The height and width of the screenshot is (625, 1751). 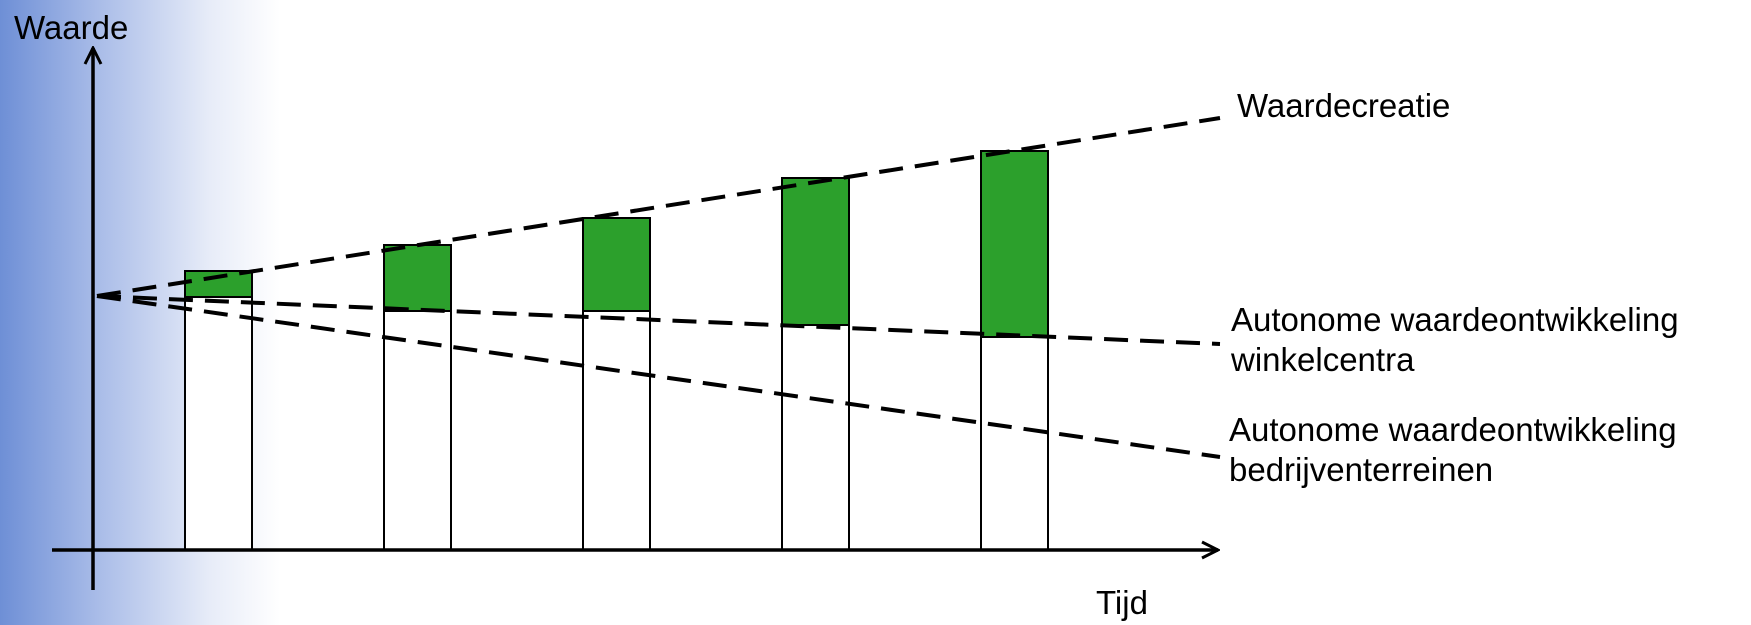 What do you see at coordinates (616, 430) in the screenshot?
I see `bar-3-base` at bounding box center [616, 430].